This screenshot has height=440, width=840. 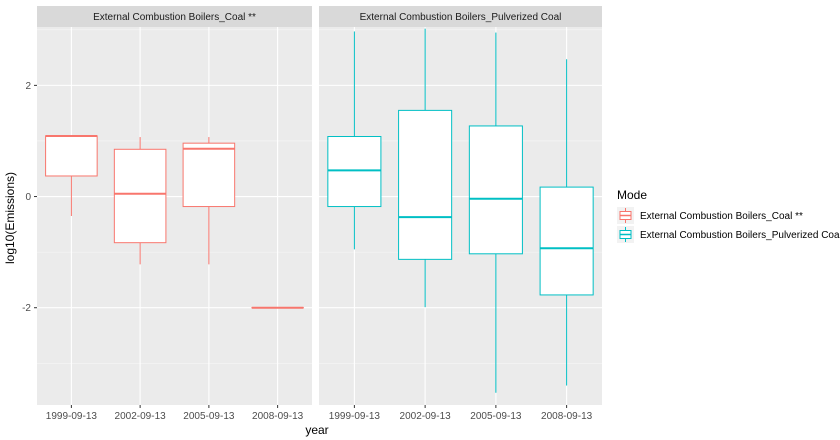 I want to click on legend-item: External Combustion Boilers_Coal **, so click(x=710, y=215).